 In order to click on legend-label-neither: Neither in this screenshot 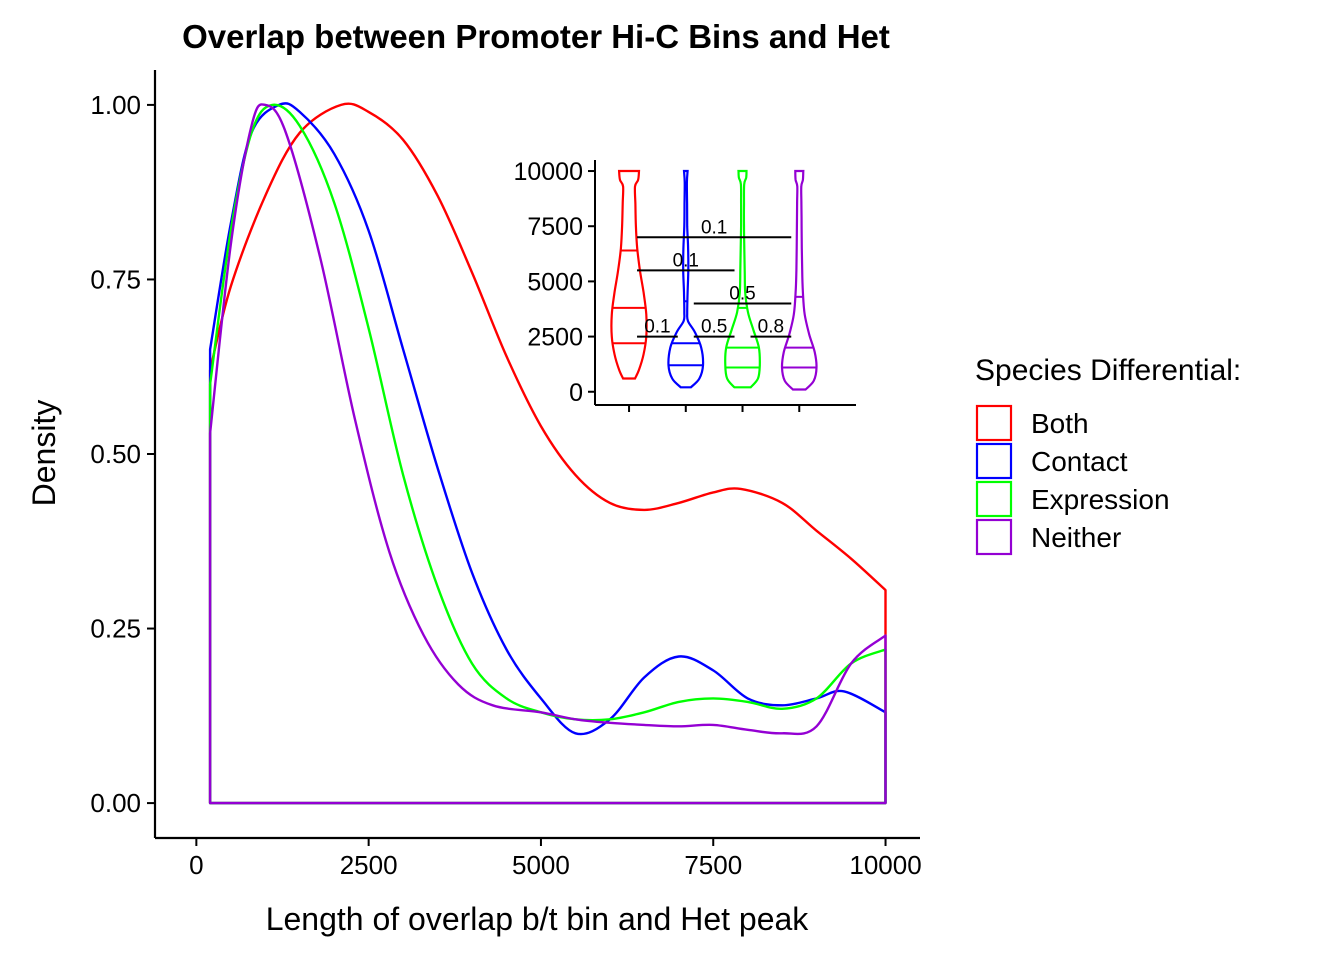, I will do `click(1076, 537)`.